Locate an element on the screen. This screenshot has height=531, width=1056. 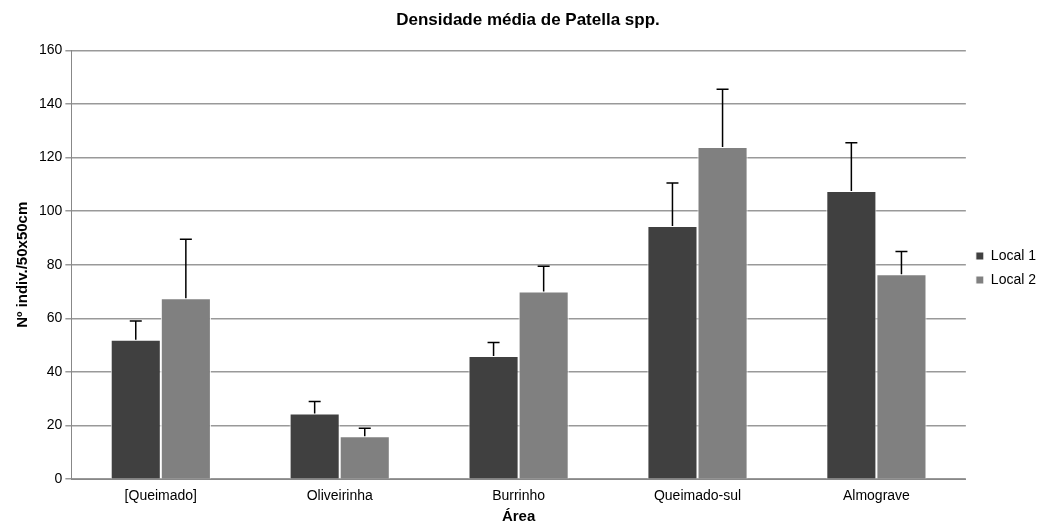
y-tick-label: 160 is located at coordinates (51, 49).